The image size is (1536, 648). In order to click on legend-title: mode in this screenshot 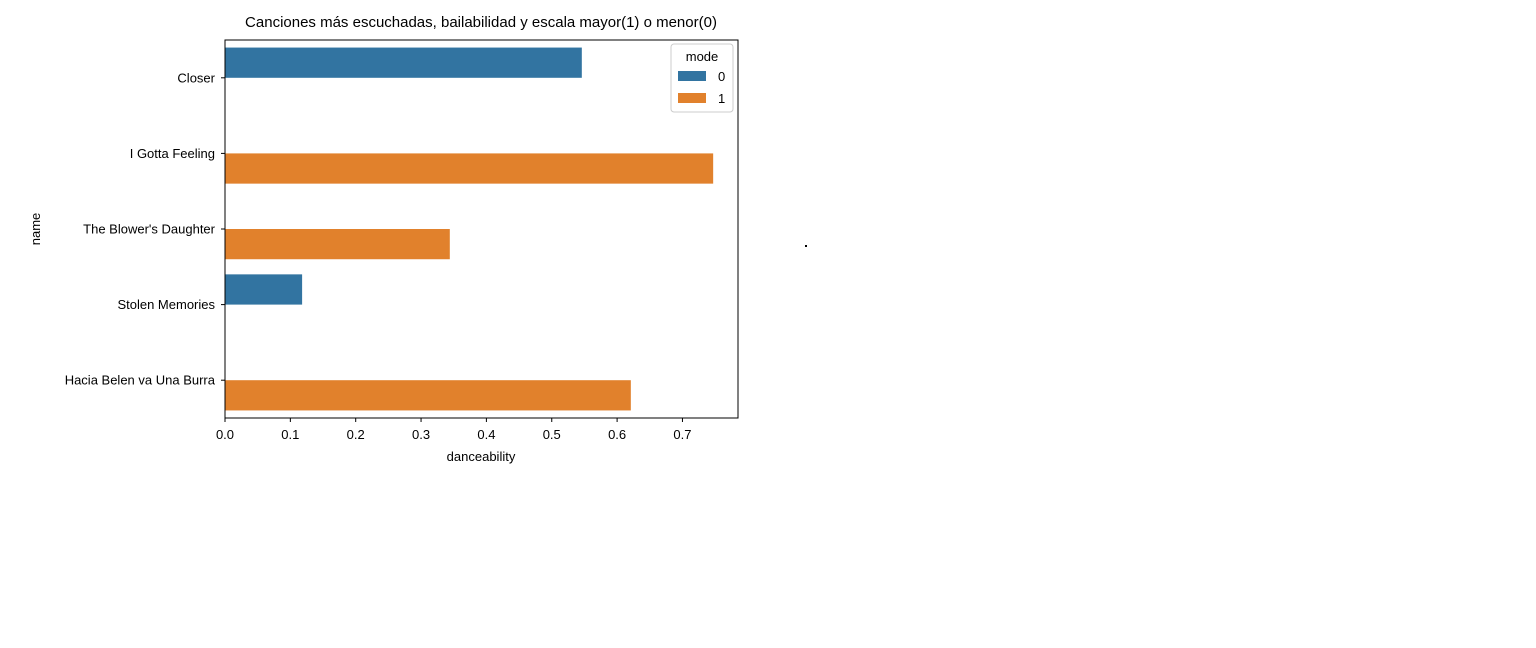, I will do `click(702, 56)`.